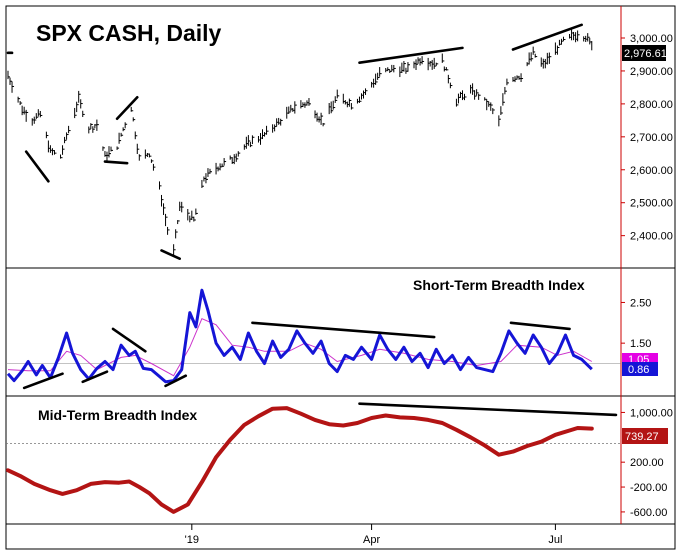 The image size is (681, 555). I want to click on y-tick-label: 200.00, so click(647, 463).